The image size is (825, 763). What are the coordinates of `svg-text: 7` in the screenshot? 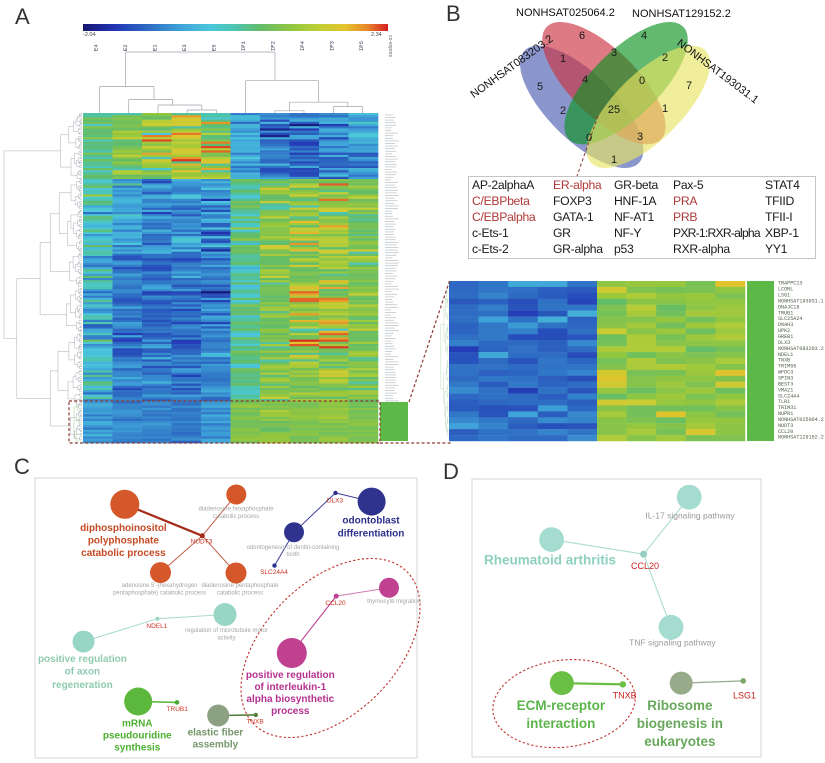 It's located at (689, 86).